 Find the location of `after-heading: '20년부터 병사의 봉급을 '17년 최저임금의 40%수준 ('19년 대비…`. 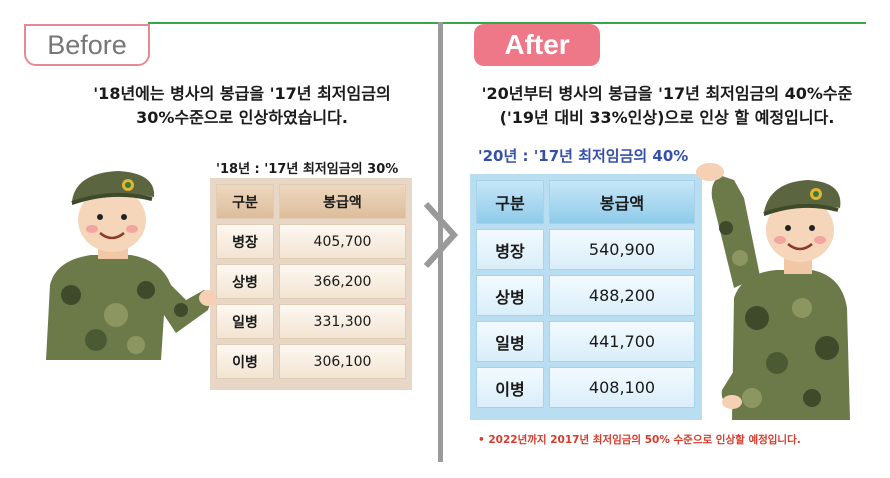

after-heading: '20년부터 병사의 봉급을 '17년 최저임금의 40%수준 ('19년 대비… is located at coordinates (667, 106).